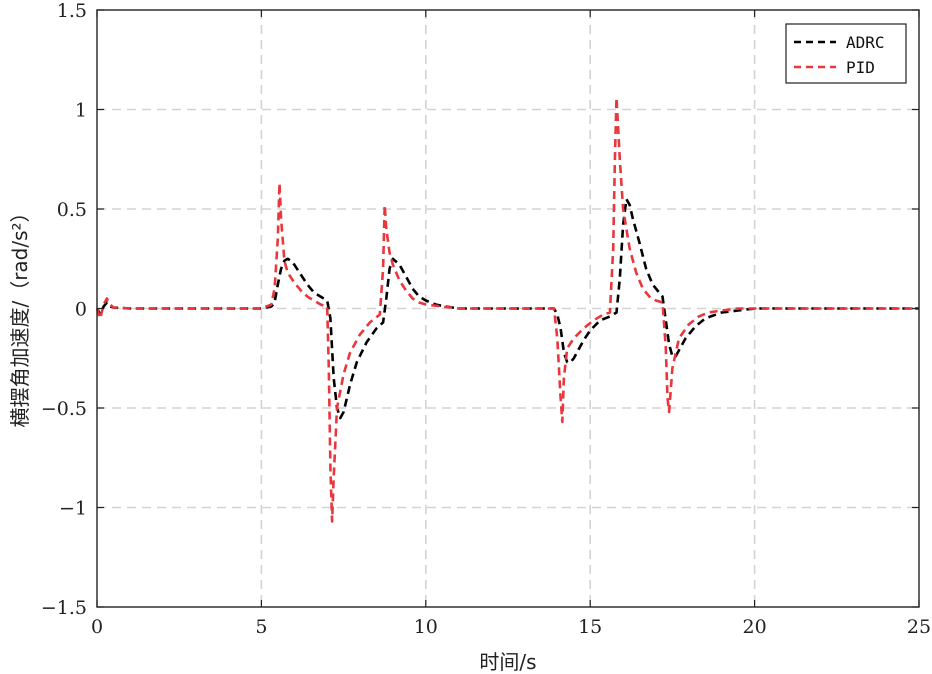  I want to click on y-tick-label: −0.5, so click(64, 409).